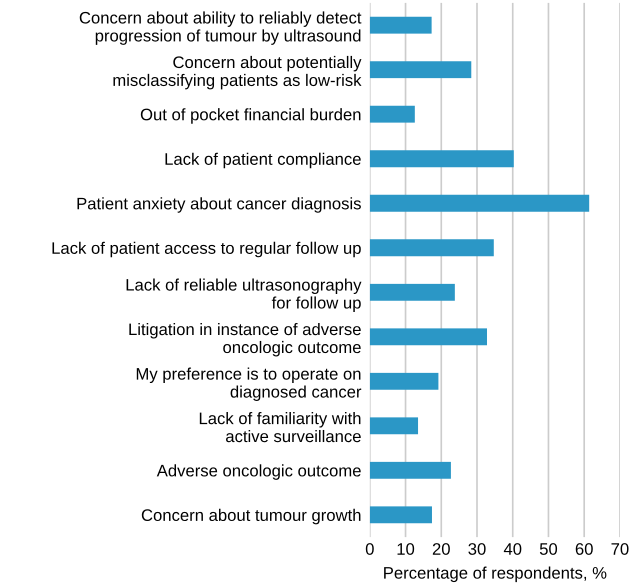 This screenshot has height=587, width=630. I want to click on x-tick-label: 20, so click(441, 549).